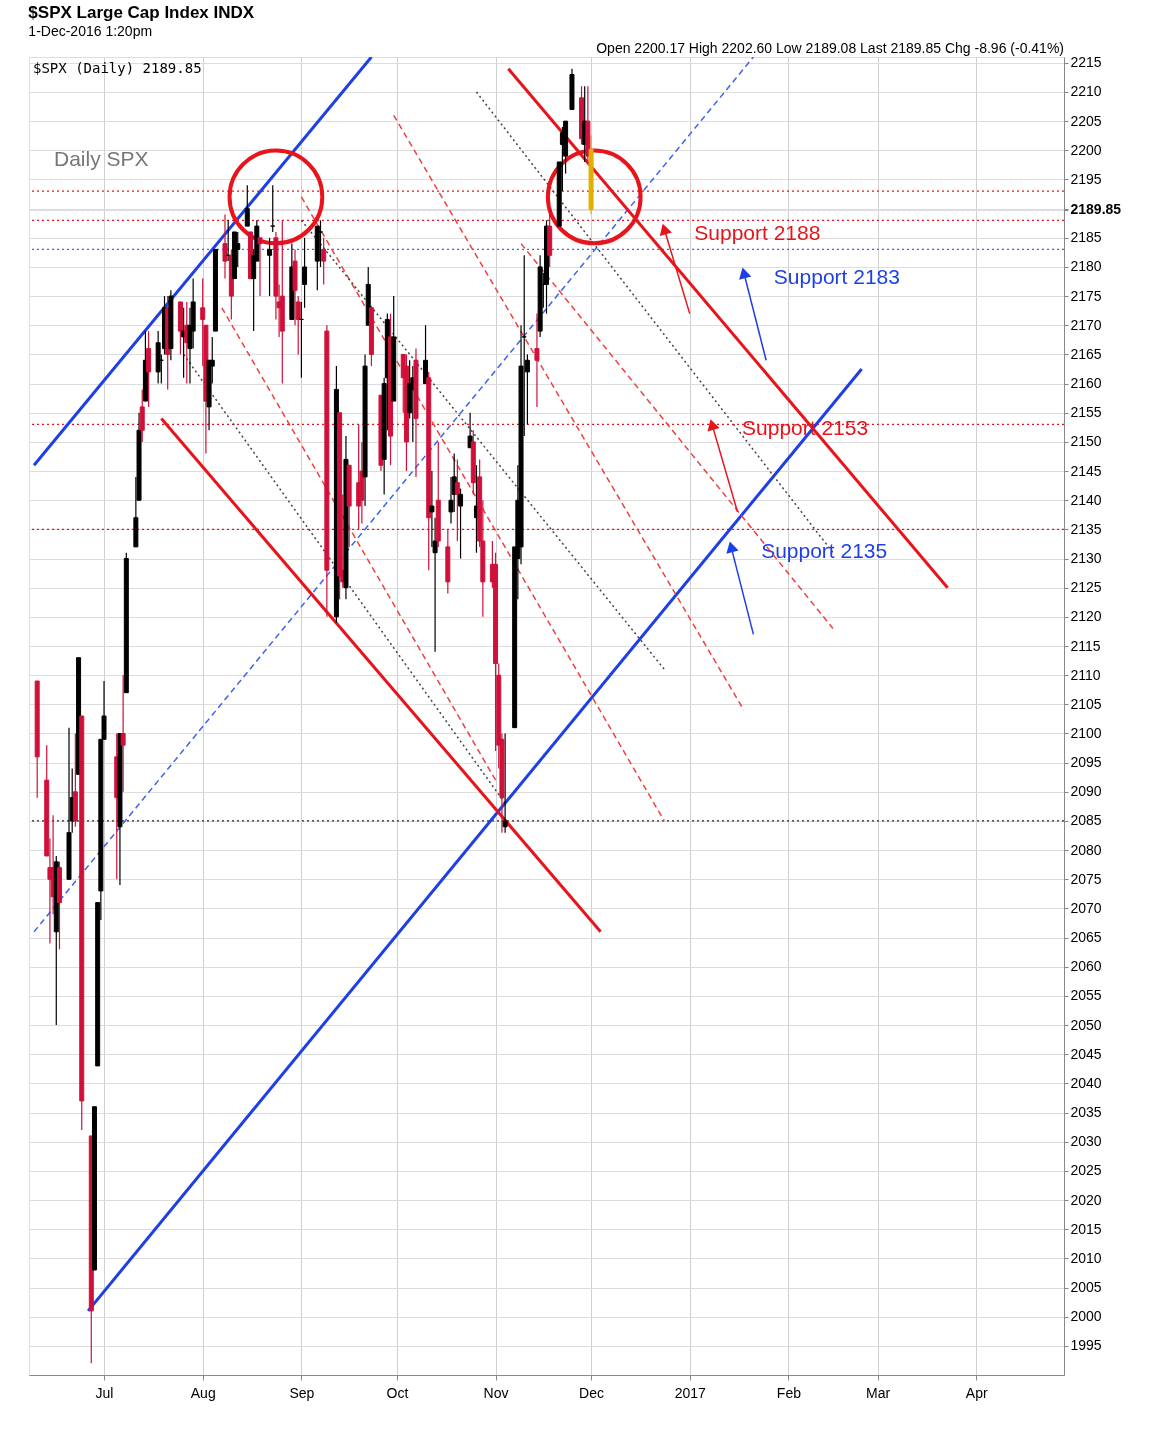  Describe the element at coordinates (1086, 791) in the screenshot. I see `y-tick-label: 2090` at that location.